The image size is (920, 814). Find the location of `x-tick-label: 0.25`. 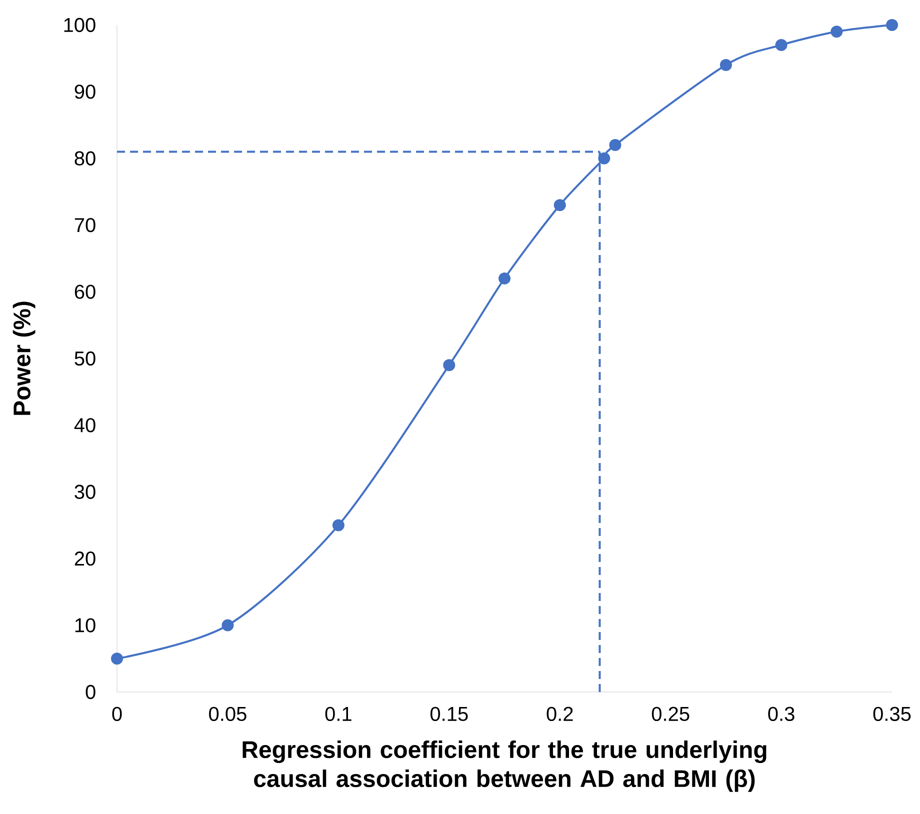

x-tick-label: 0.25 is located at coordinates (671, 714).